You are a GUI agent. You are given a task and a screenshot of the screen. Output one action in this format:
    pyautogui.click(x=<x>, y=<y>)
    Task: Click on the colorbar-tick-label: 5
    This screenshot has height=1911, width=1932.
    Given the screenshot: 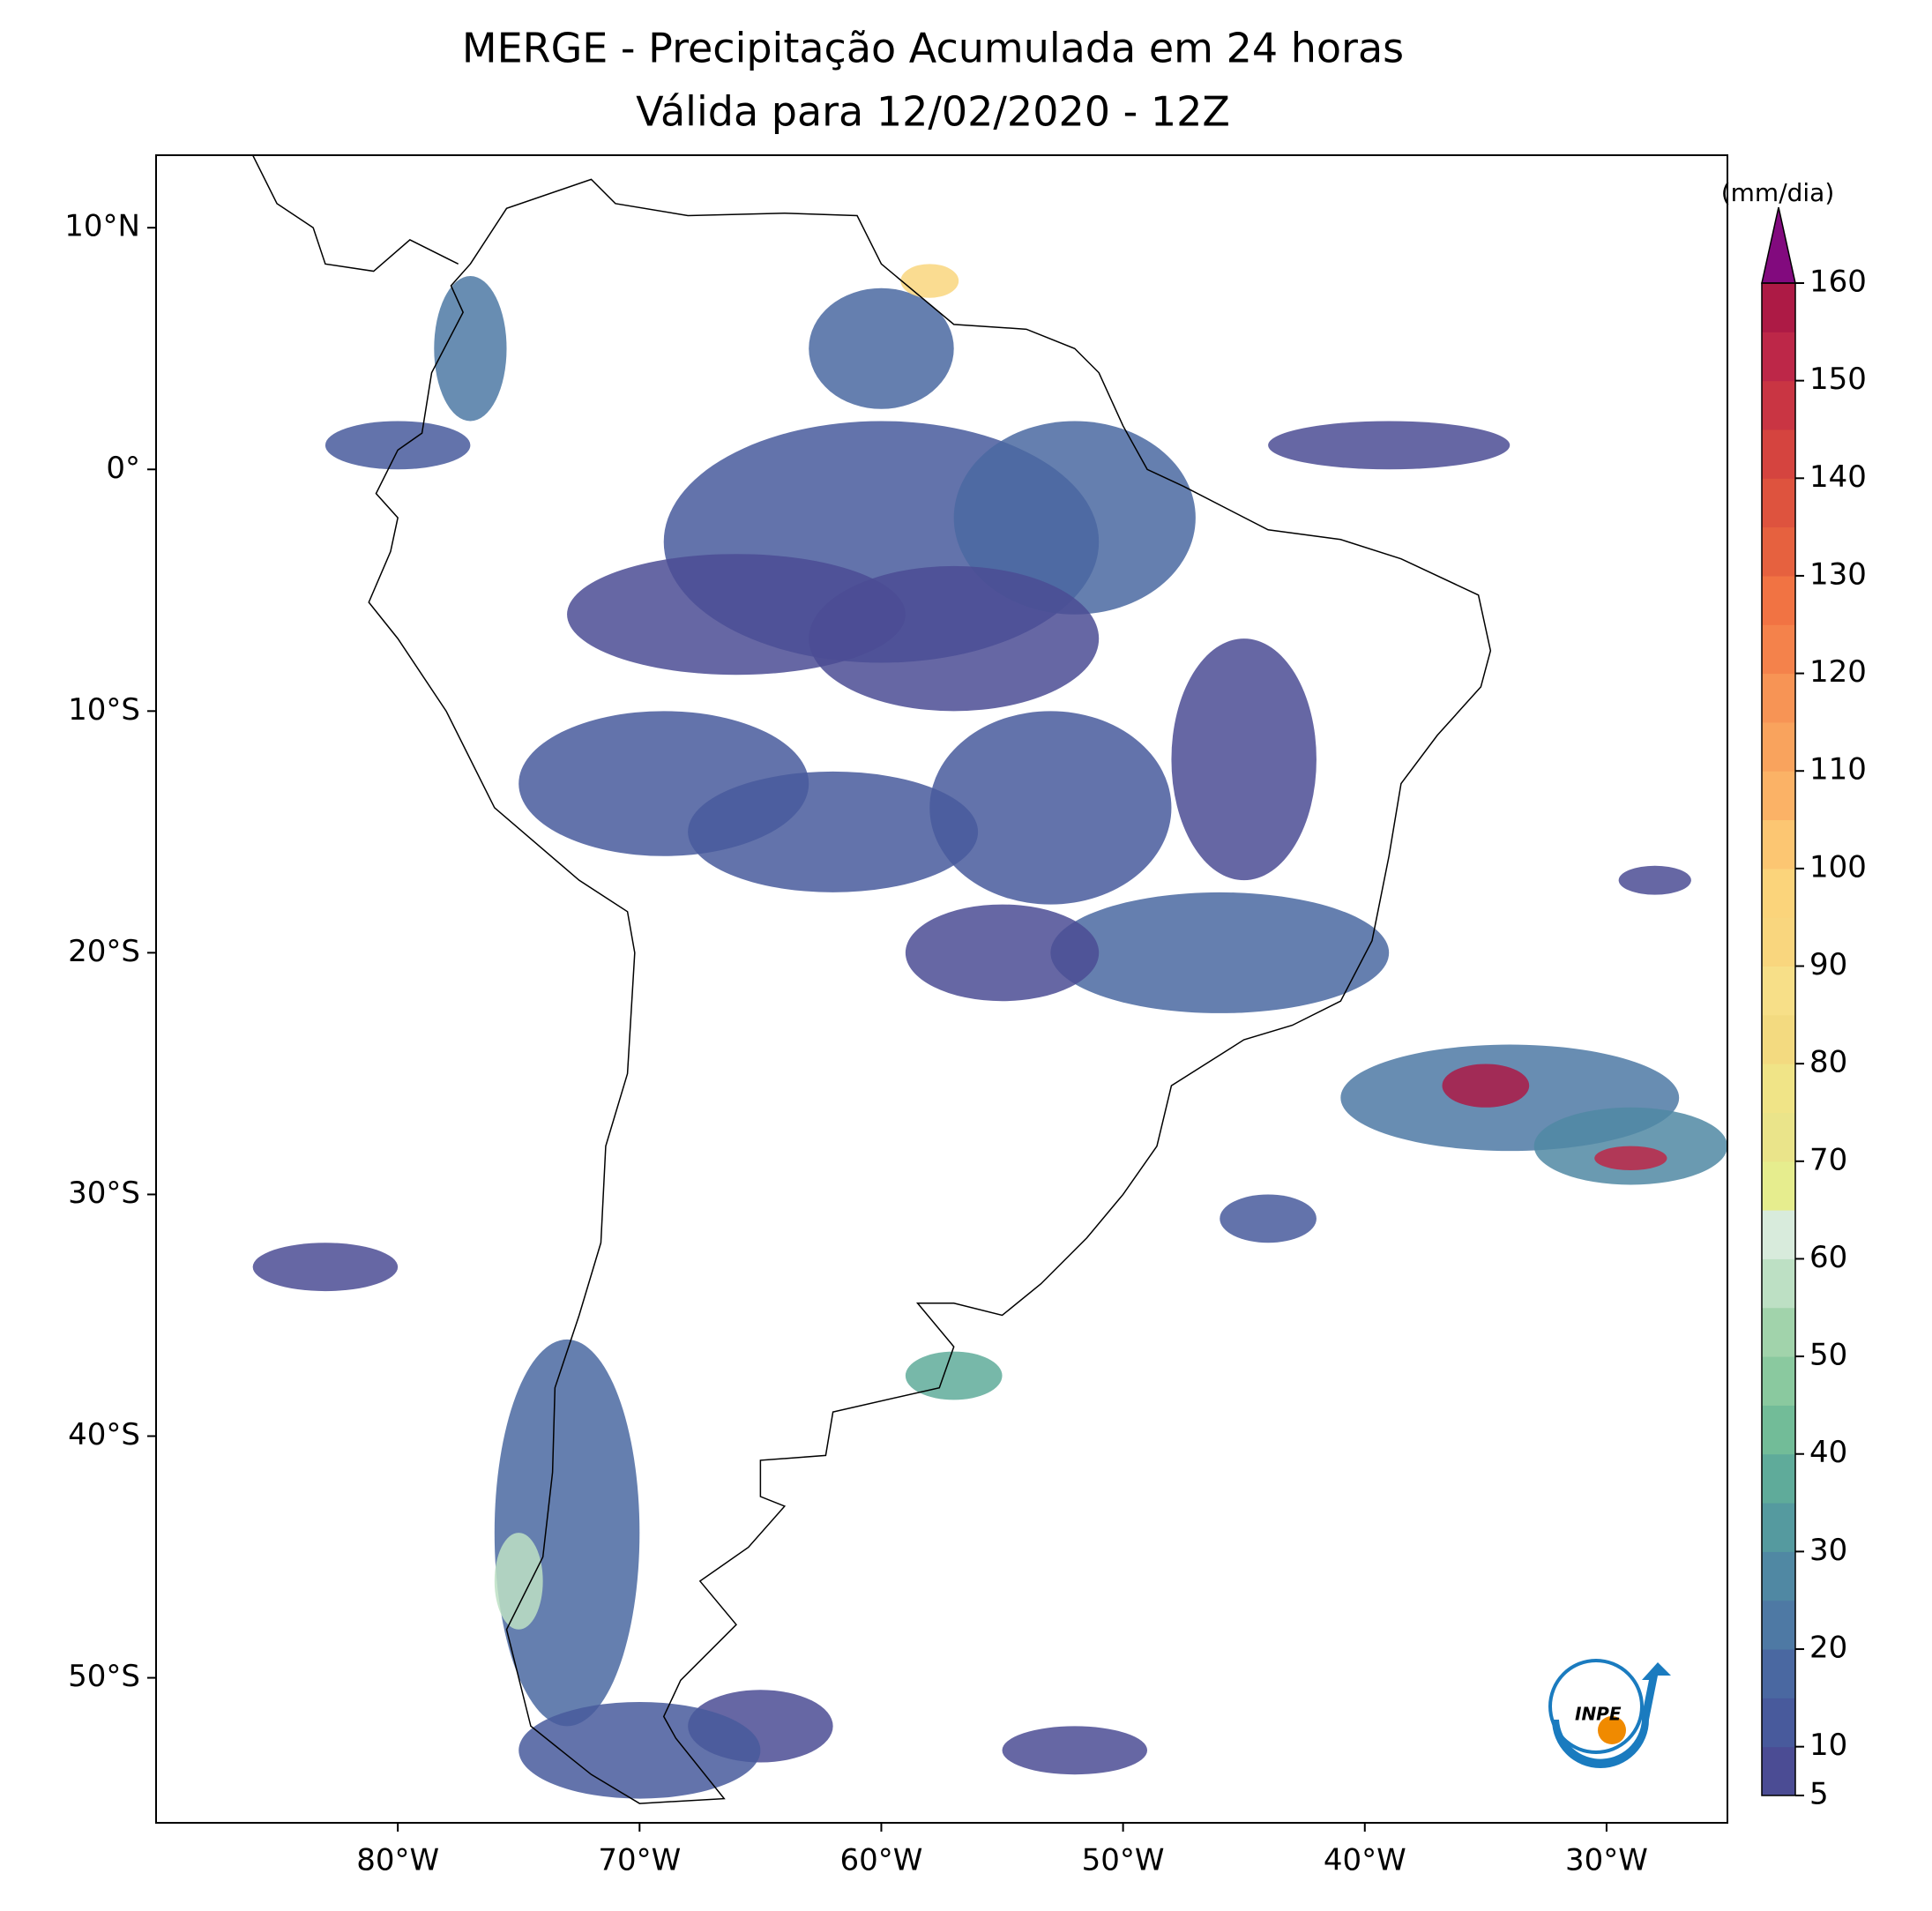 What is the action you would take?
    pyautogui.click(x=1819, y=1795)
    